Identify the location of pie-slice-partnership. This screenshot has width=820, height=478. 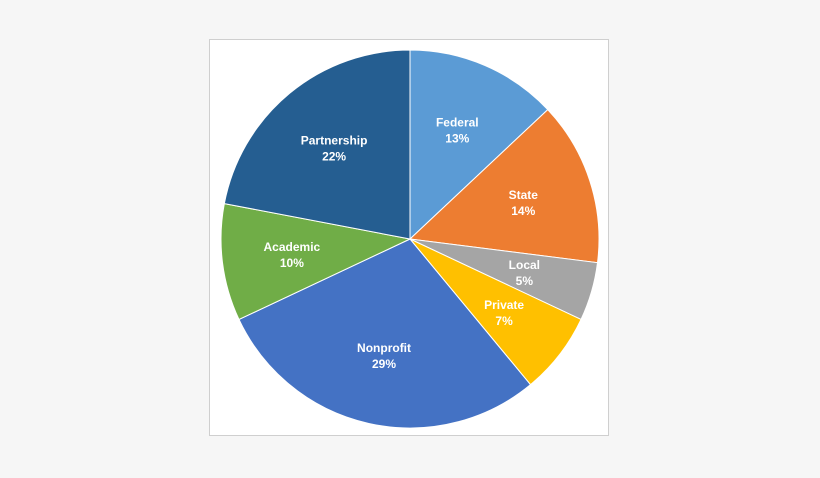
(317, 144).